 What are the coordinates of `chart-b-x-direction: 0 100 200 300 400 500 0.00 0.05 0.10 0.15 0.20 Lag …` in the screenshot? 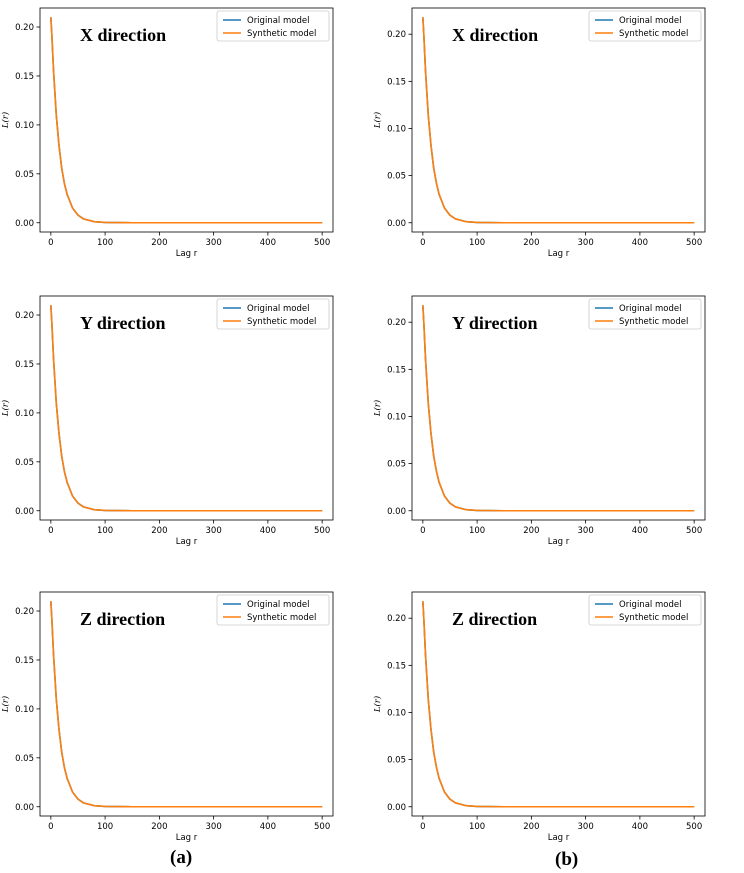 It's located at (558, 130).